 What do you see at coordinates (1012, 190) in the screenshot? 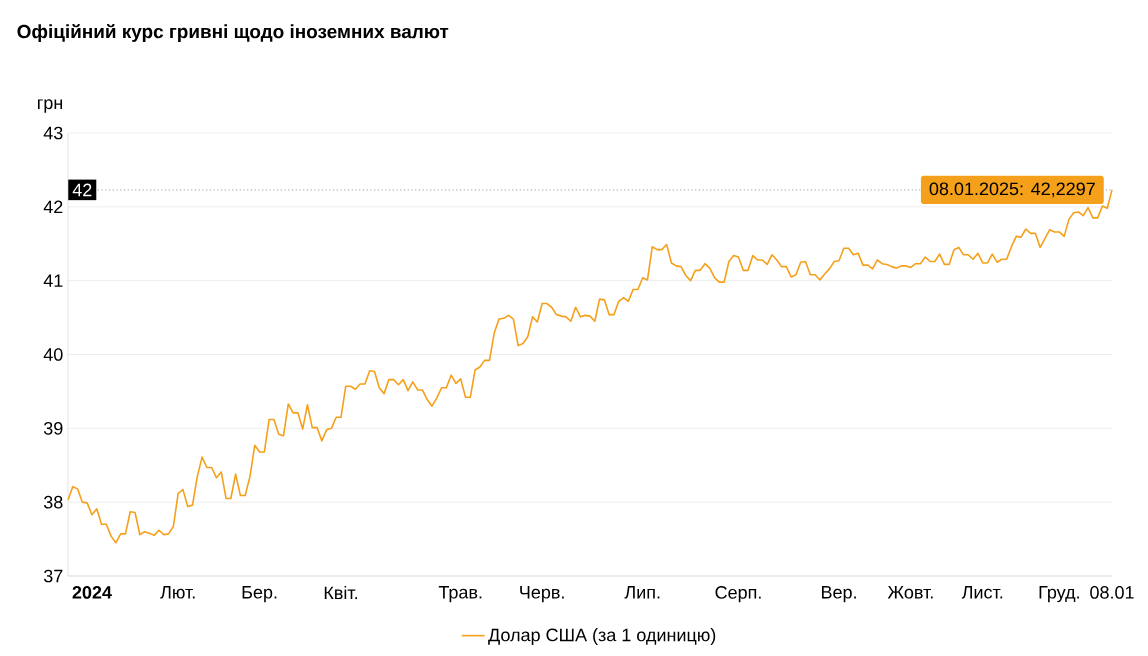
I see `annotation: 08.01.2025: 42,2297` at bounding box center [1012, 190].